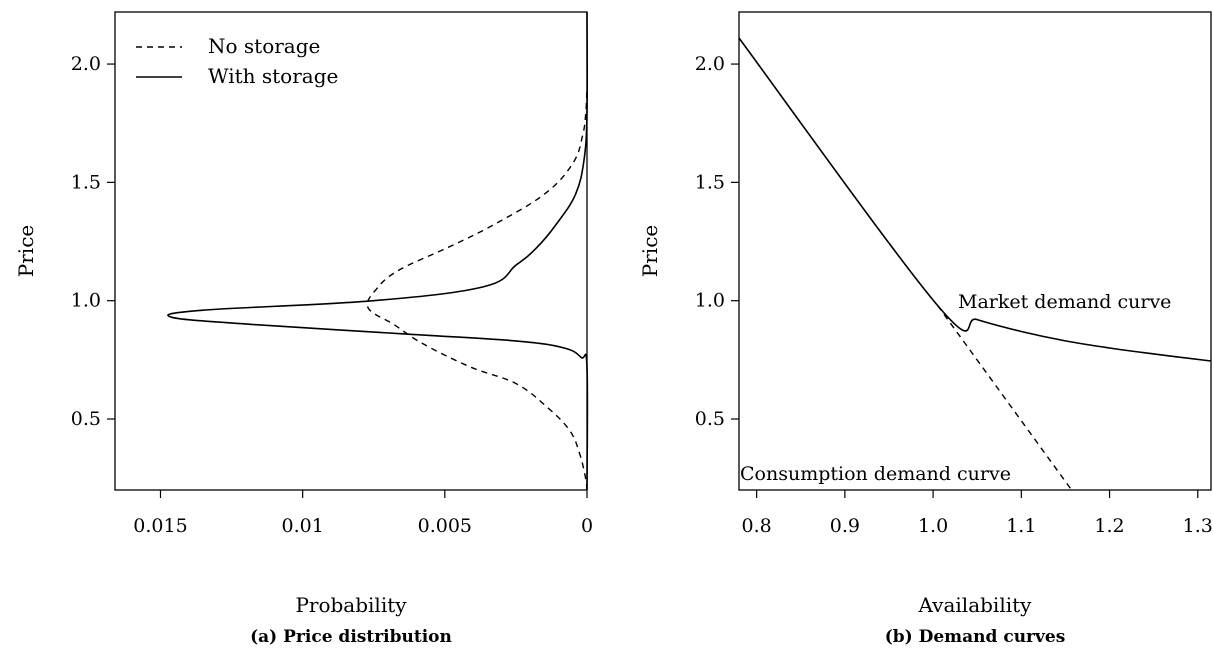  Describe the element at coordinates (477, 289) in the screenshot. I see `series-line-no-storage` at that location.